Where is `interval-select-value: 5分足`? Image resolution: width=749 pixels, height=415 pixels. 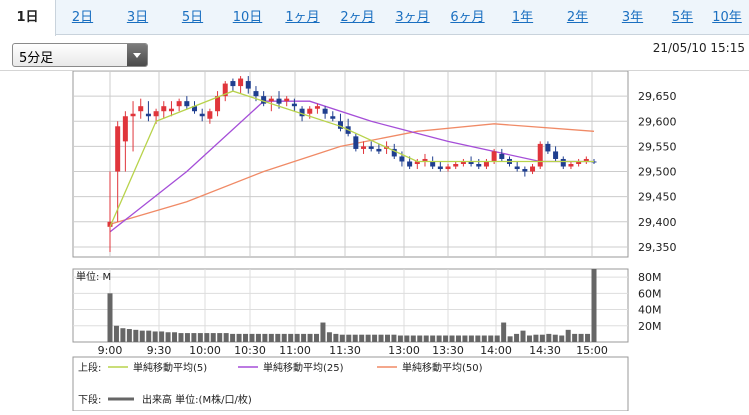
interval-select-value: 5分足 is located at coordinates (36, 58).